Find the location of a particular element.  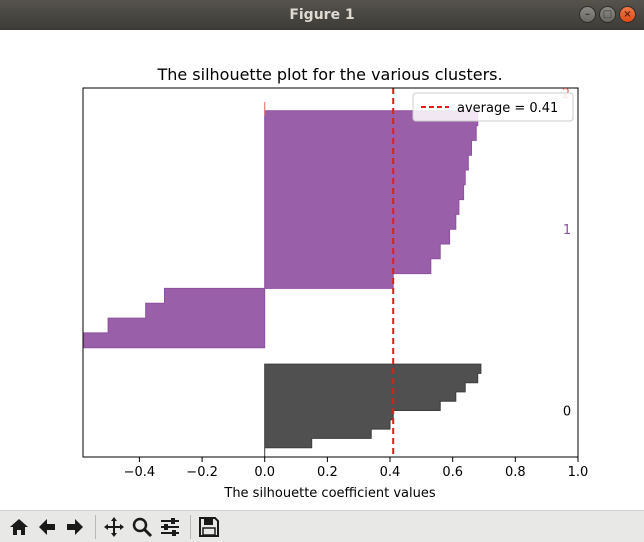

x-tick-label: 0.0 is located at coordinates (264, 472).